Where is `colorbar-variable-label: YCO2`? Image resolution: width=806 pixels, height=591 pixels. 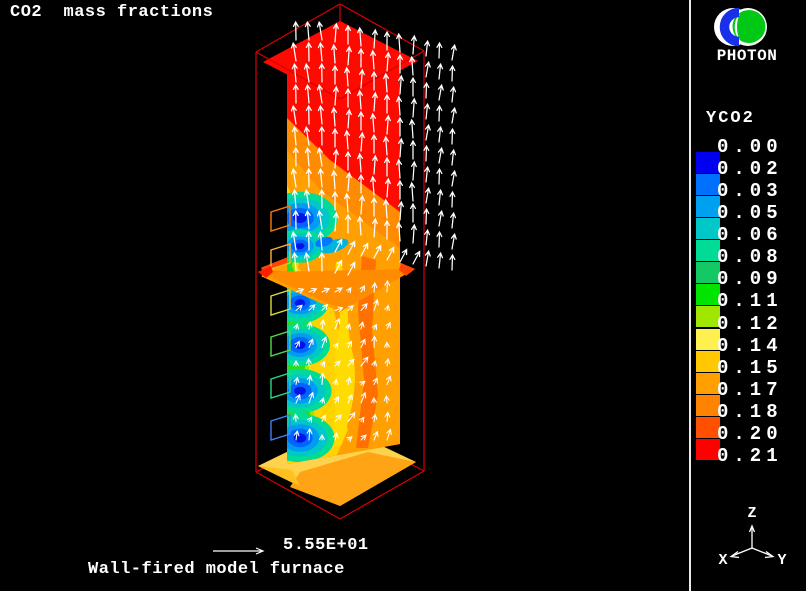
colorbar-variable-label: YCO2 is located at coordinates (730, 118).